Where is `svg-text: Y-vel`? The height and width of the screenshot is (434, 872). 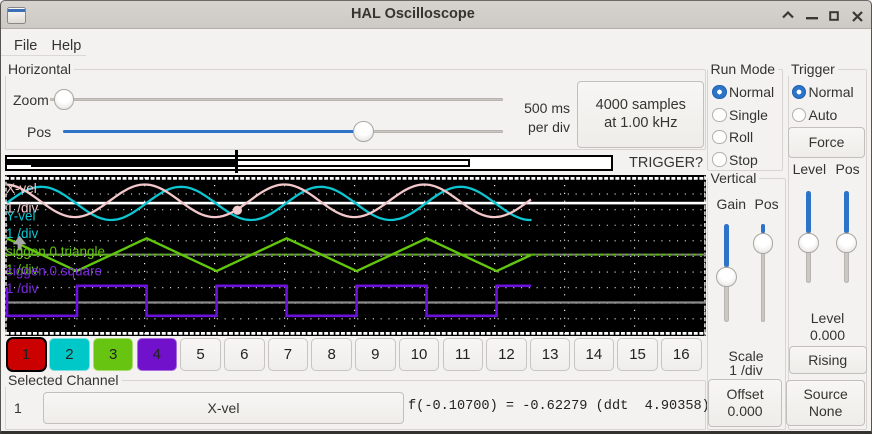
svg-text: Y-vel is located at coordinates (20, 215).